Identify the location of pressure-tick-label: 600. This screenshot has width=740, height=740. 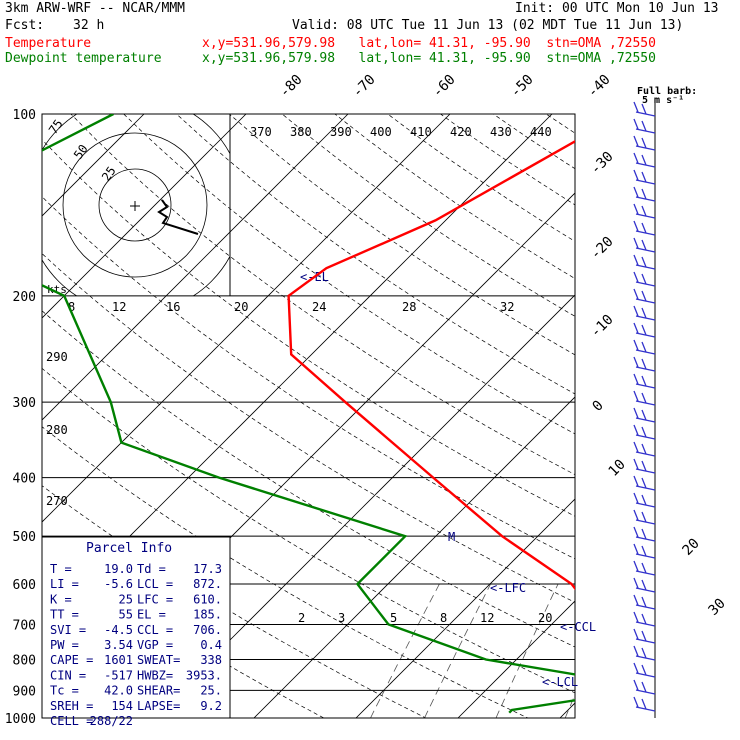
(24, 585).